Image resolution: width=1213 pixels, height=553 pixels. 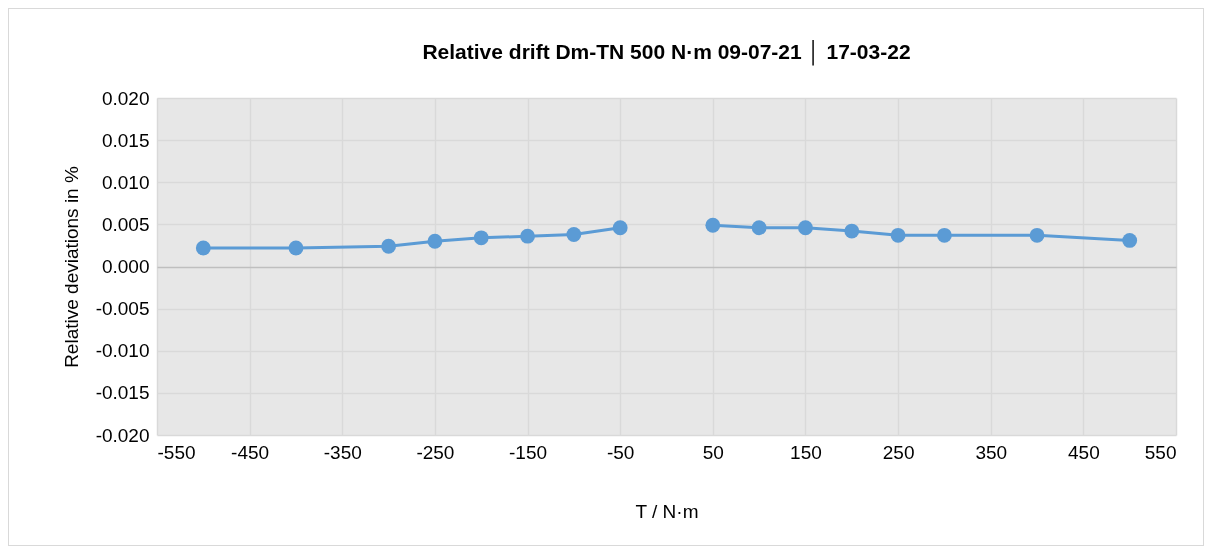 I want to click on y-tick-label: -0.005, so click(x=122, y=309).